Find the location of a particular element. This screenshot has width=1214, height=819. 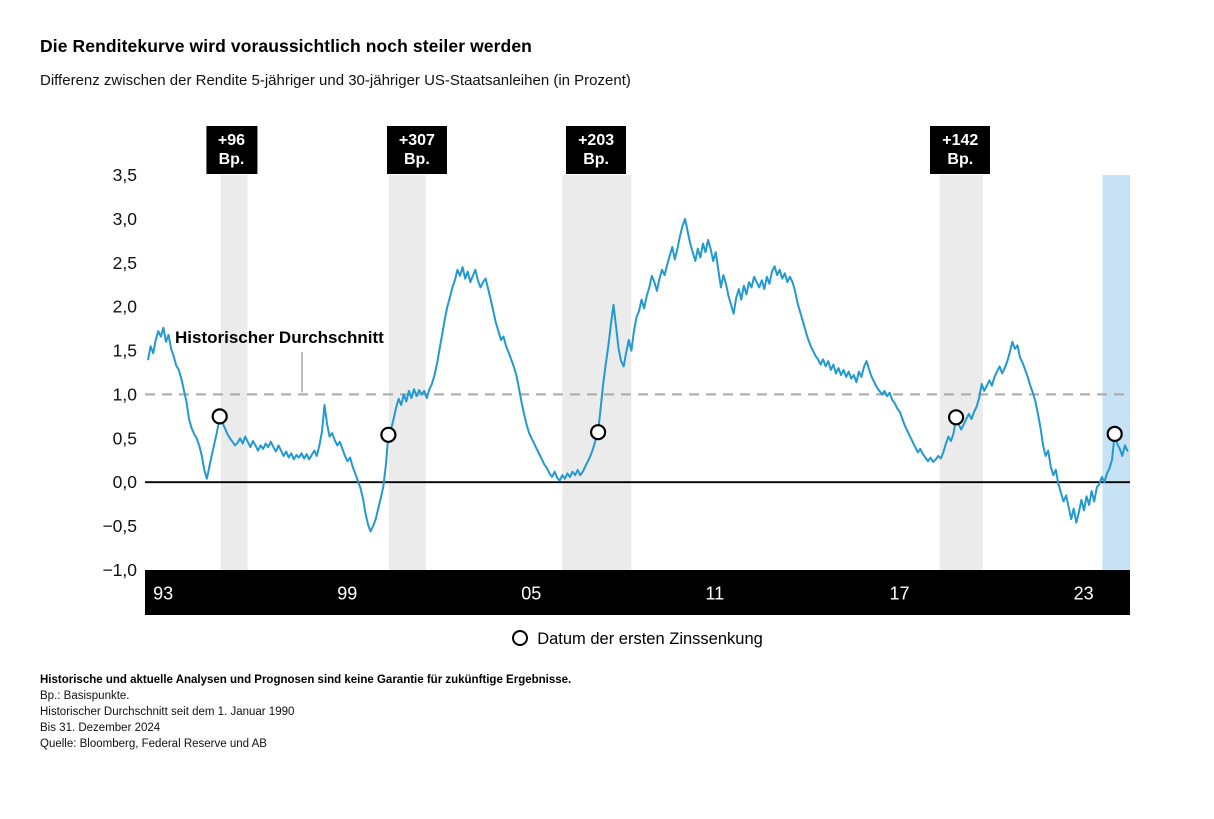

y-axis-label: 1,5 is located at coordinates (125, 351).